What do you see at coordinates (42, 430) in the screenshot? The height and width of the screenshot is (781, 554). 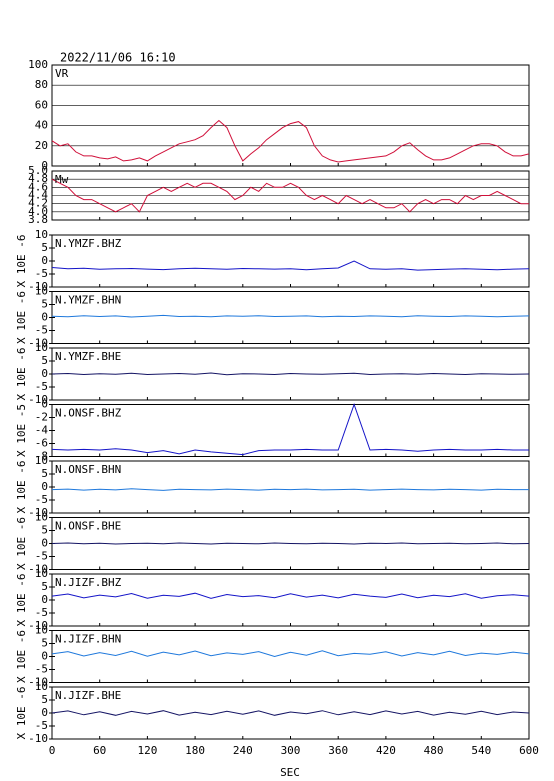 I see `y-tick-label: -4` at bounding box center [42, 430].